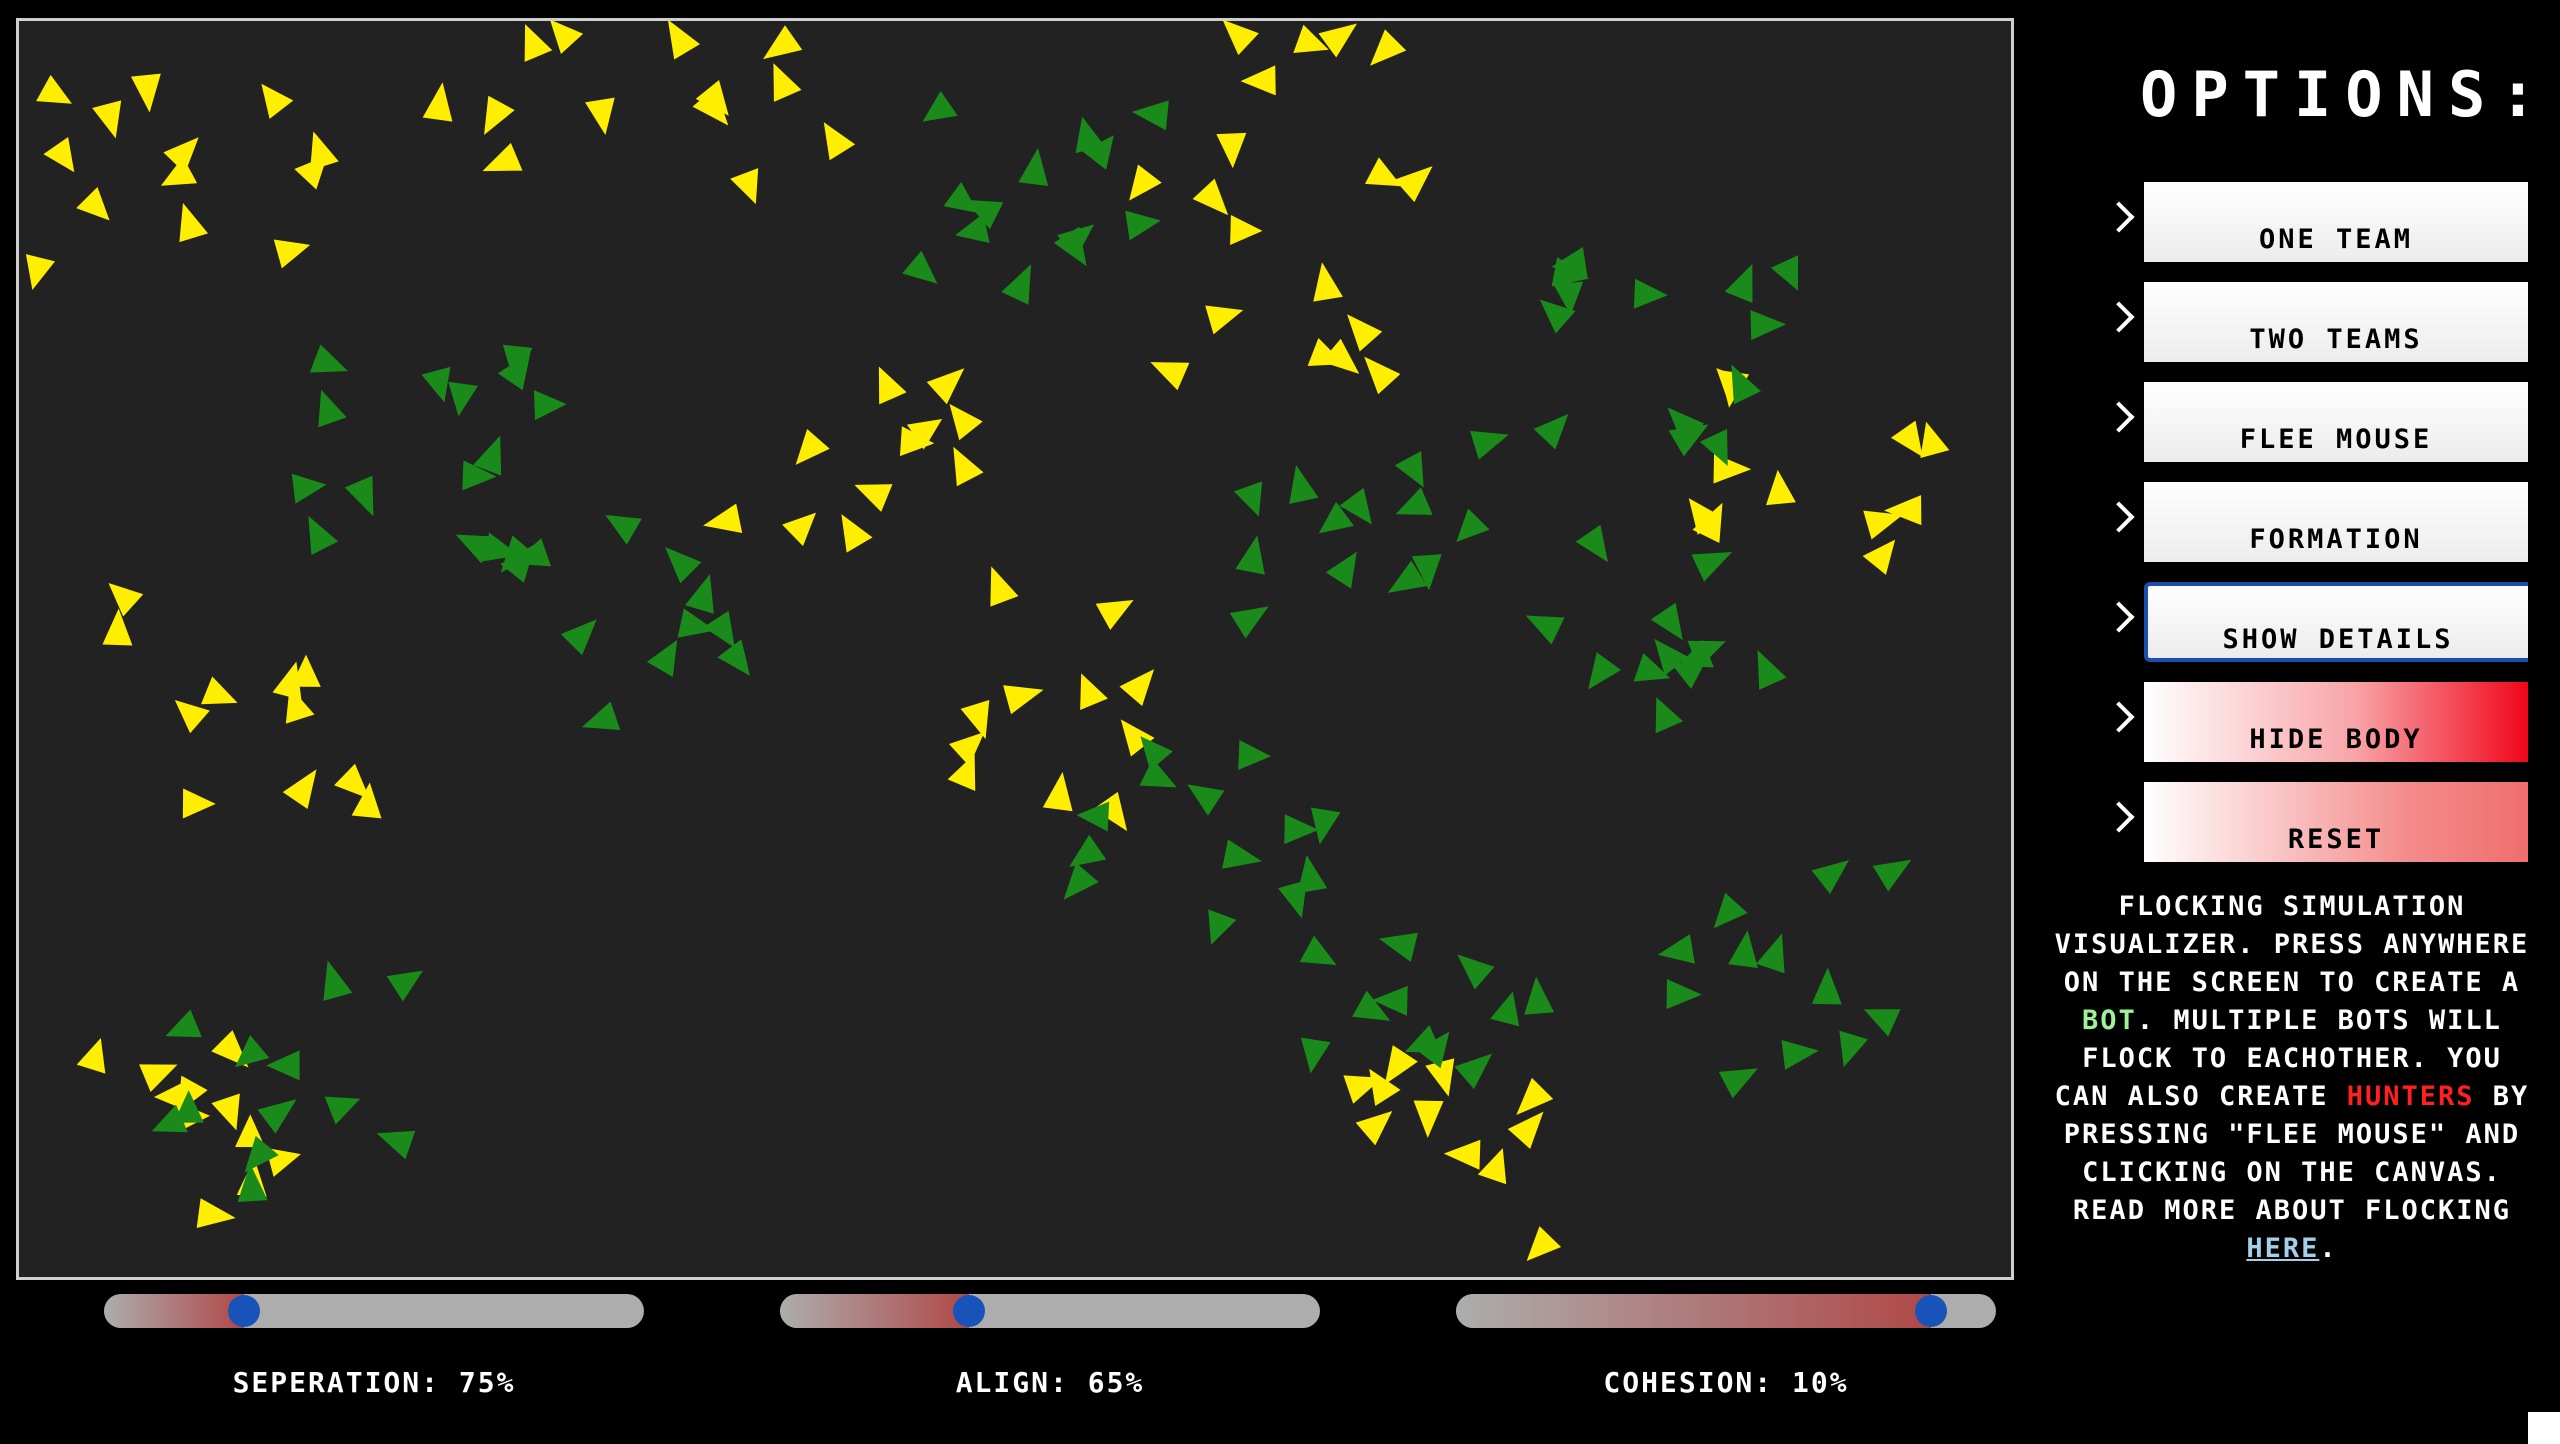  I want to click on cohesion-slider-track, so click(1726, 1311).